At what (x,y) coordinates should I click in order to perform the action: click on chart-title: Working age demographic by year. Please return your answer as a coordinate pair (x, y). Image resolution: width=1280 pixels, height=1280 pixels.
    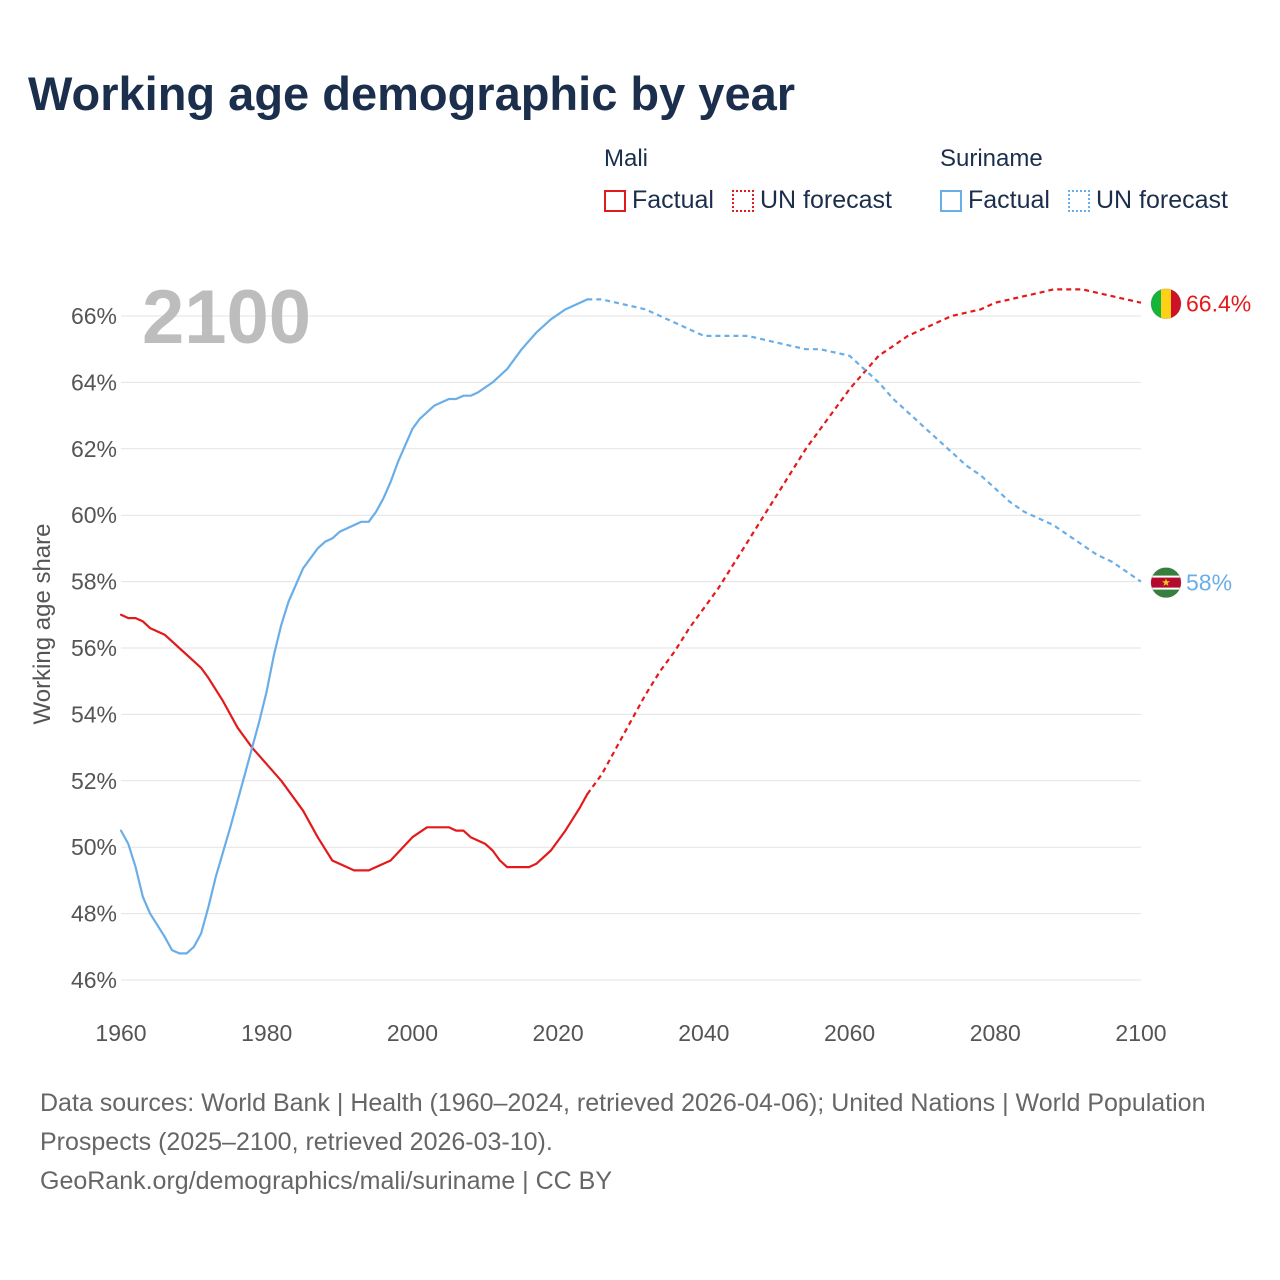
    Looking at the image, I should click on (412, 93).